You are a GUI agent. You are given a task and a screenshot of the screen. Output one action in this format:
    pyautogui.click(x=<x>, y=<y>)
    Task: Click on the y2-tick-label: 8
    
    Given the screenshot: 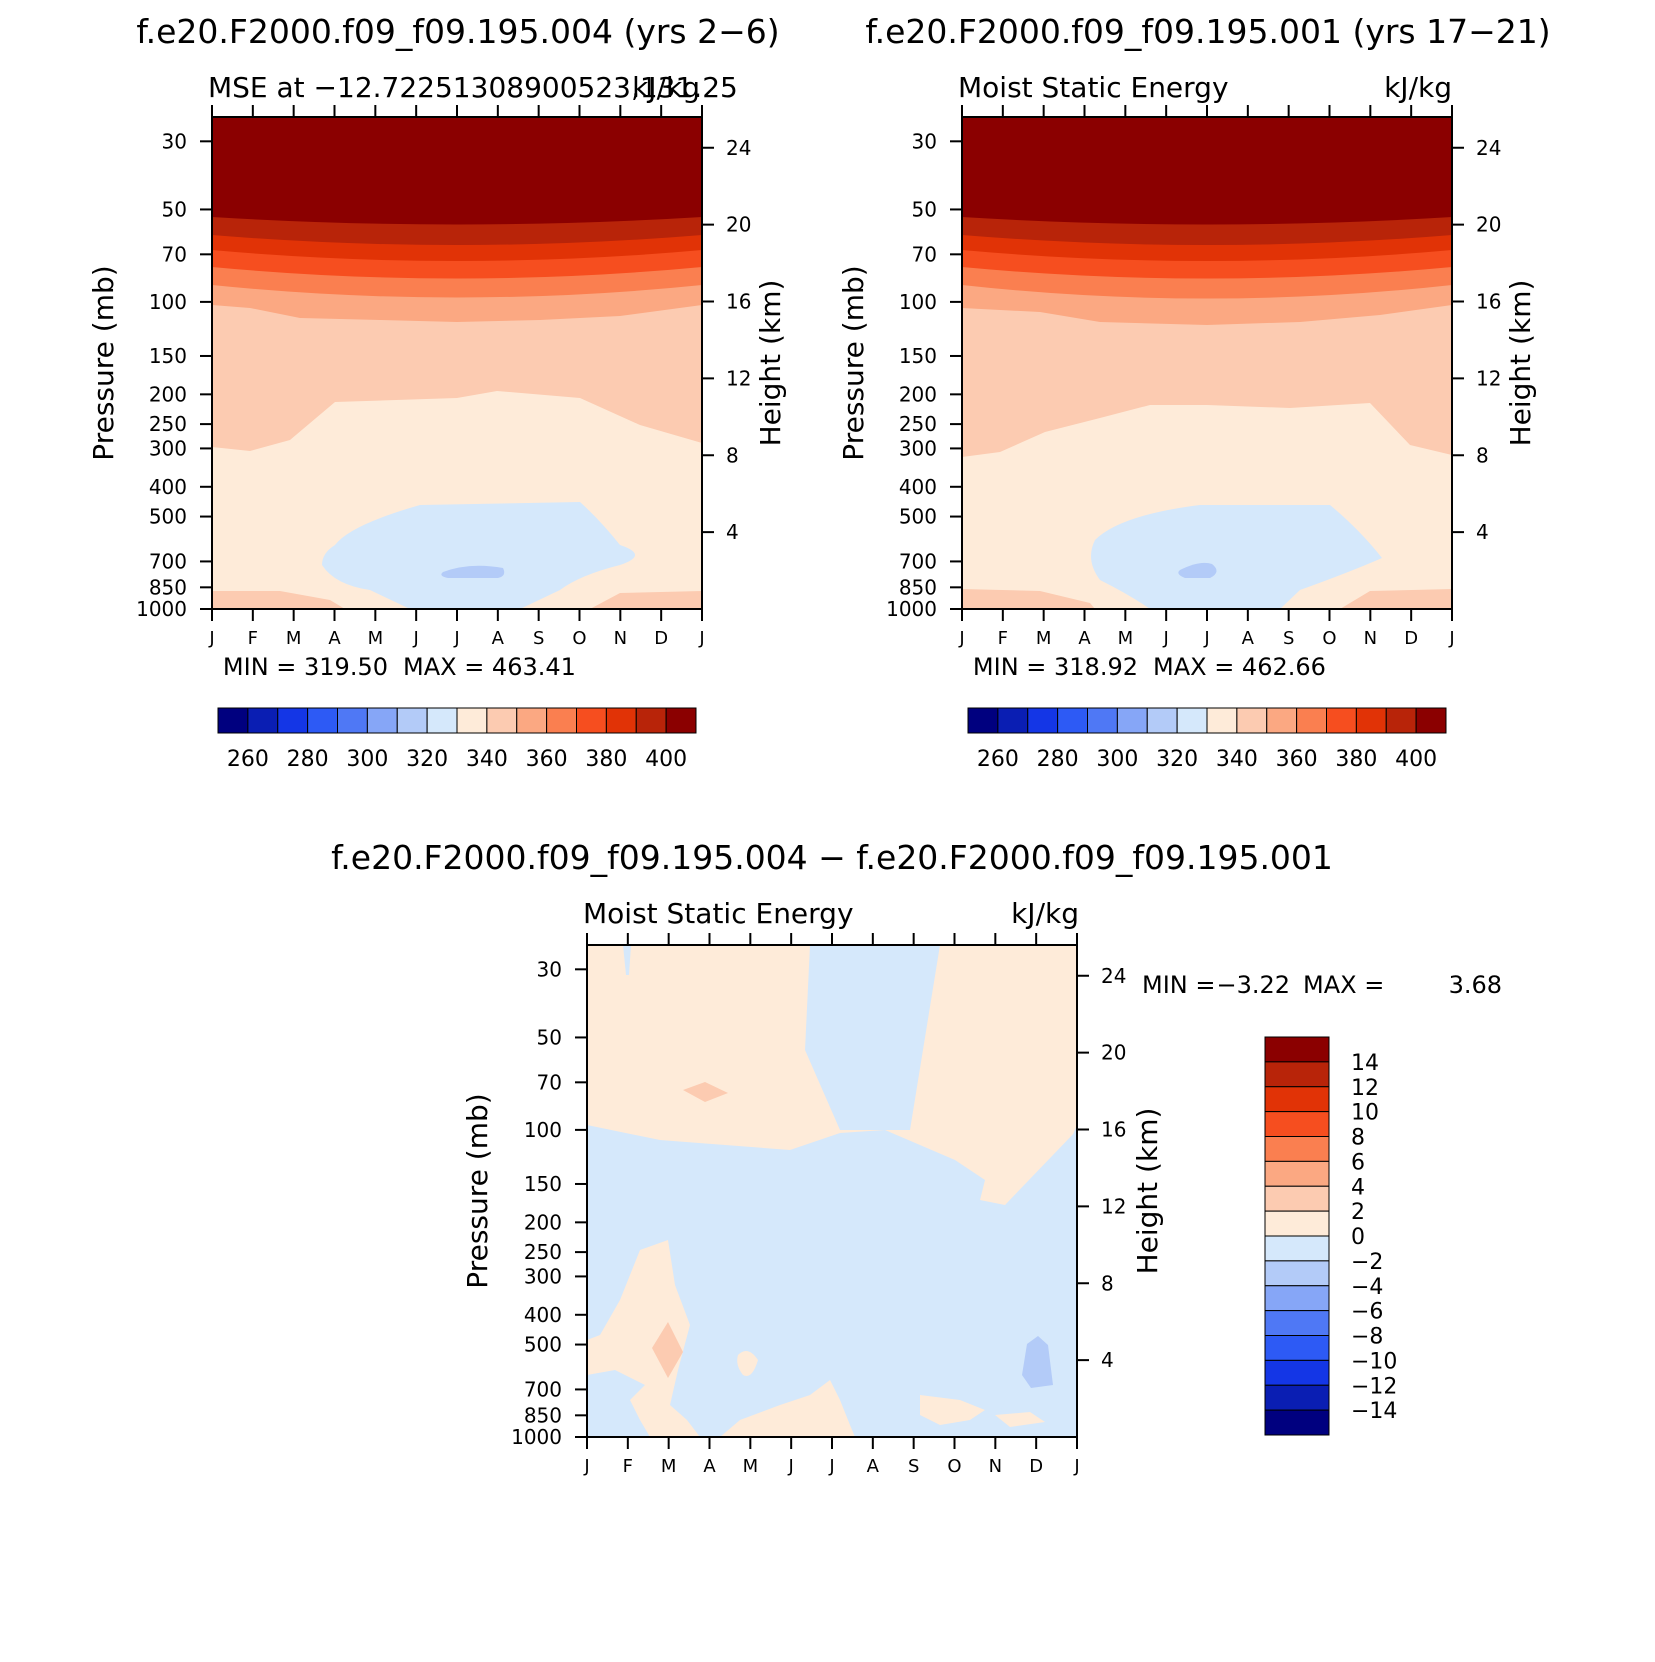 What is the action you would take?
    pyautogui.click(x=732, y=455)
    